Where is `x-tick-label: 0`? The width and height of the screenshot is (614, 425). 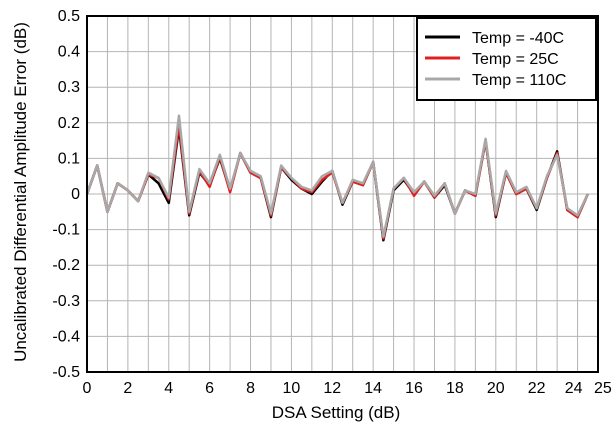
x-tick-label: 0 is located at coordinates (87, 388).